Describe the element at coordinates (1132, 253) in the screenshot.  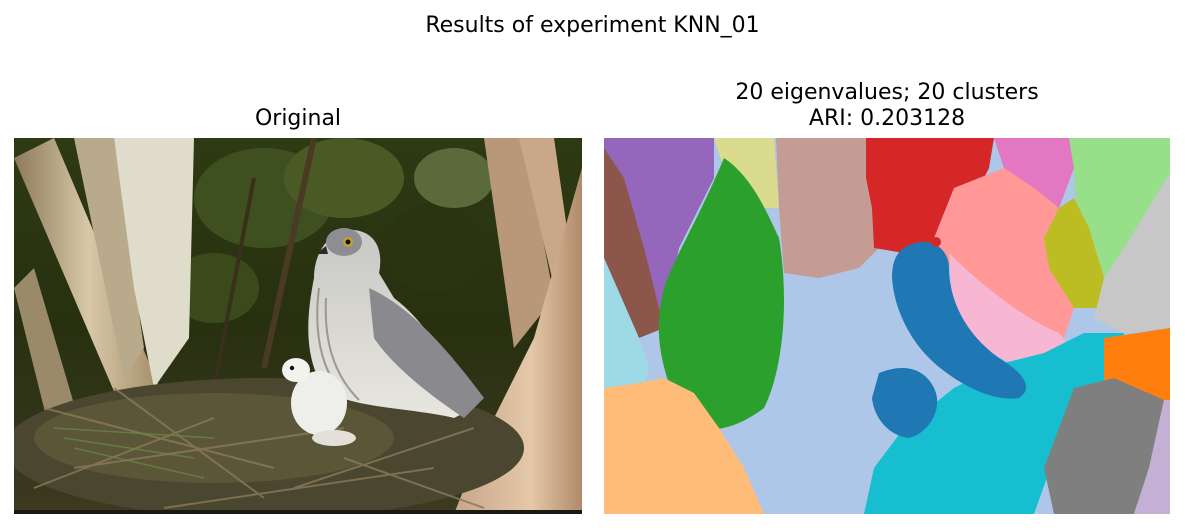
I see `cluster-lightgray` at that location.